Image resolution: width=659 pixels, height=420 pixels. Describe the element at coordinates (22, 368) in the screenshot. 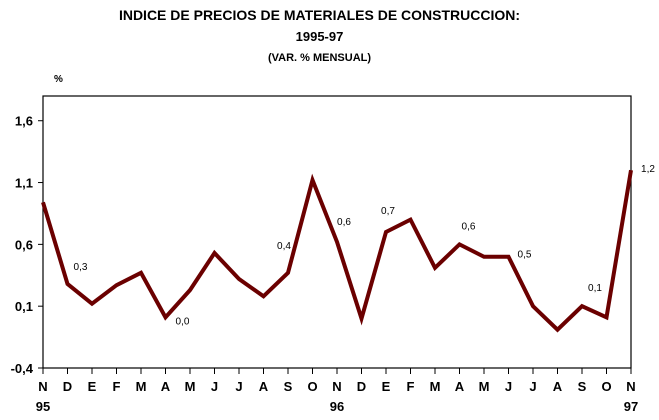

I see `y-tick-label: -0,4` at that location.